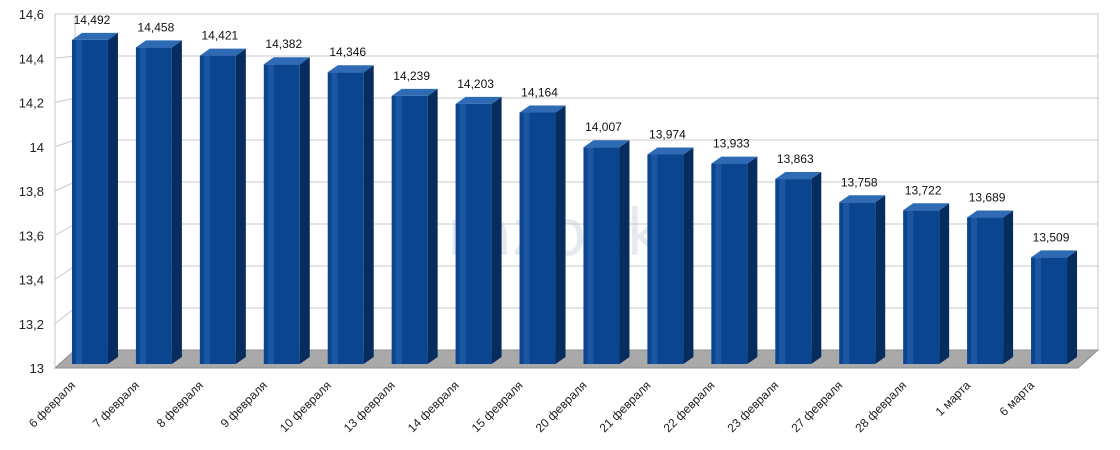 This screenshot has height=450, width=1120. What do you see at coordinates (31, 324) in the screenshot?
I see `y-tick-label: 13,2` at bounding box center [31, 324].